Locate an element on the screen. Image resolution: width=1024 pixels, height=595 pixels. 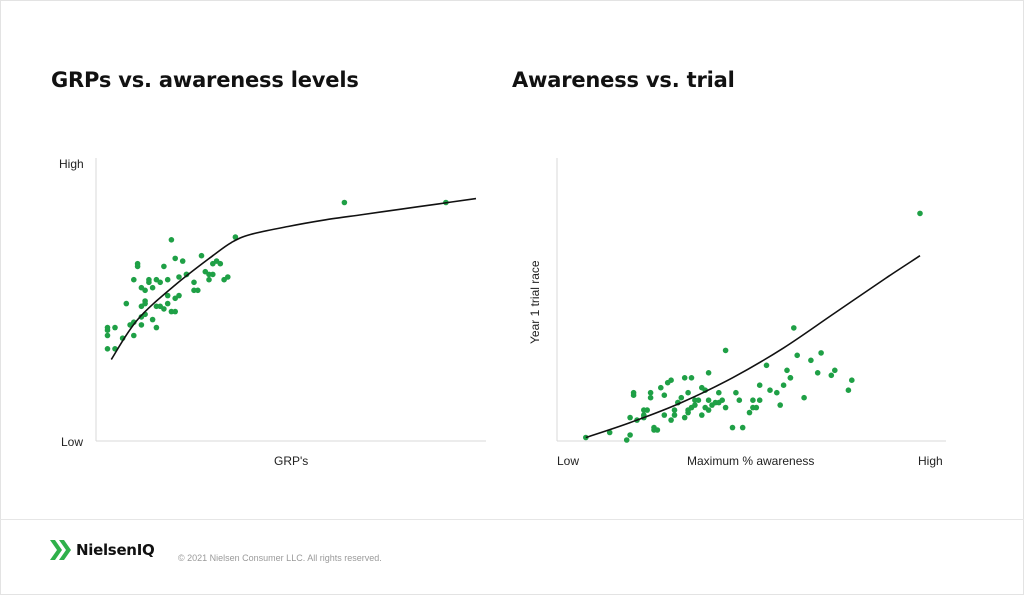
chart-title-grps-awareness: GRPs vs. awareness levels is located at coordinates (205, 80).